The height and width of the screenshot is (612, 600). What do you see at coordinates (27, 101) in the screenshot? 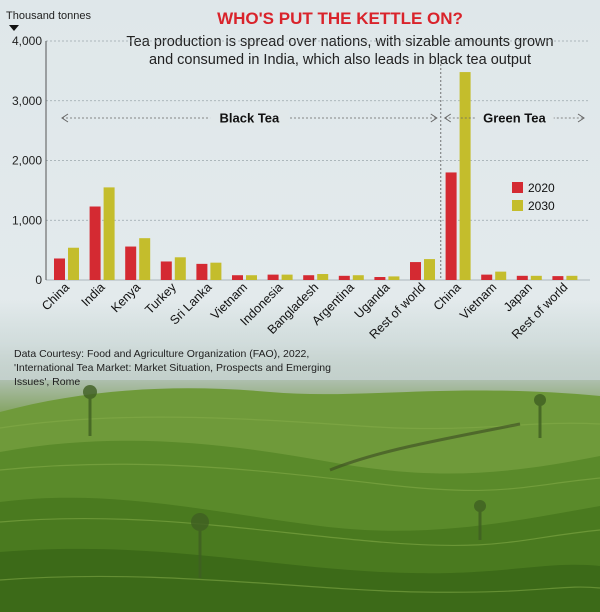
I see `y-tick-label: 3,000` at bounding box center [27, 101].